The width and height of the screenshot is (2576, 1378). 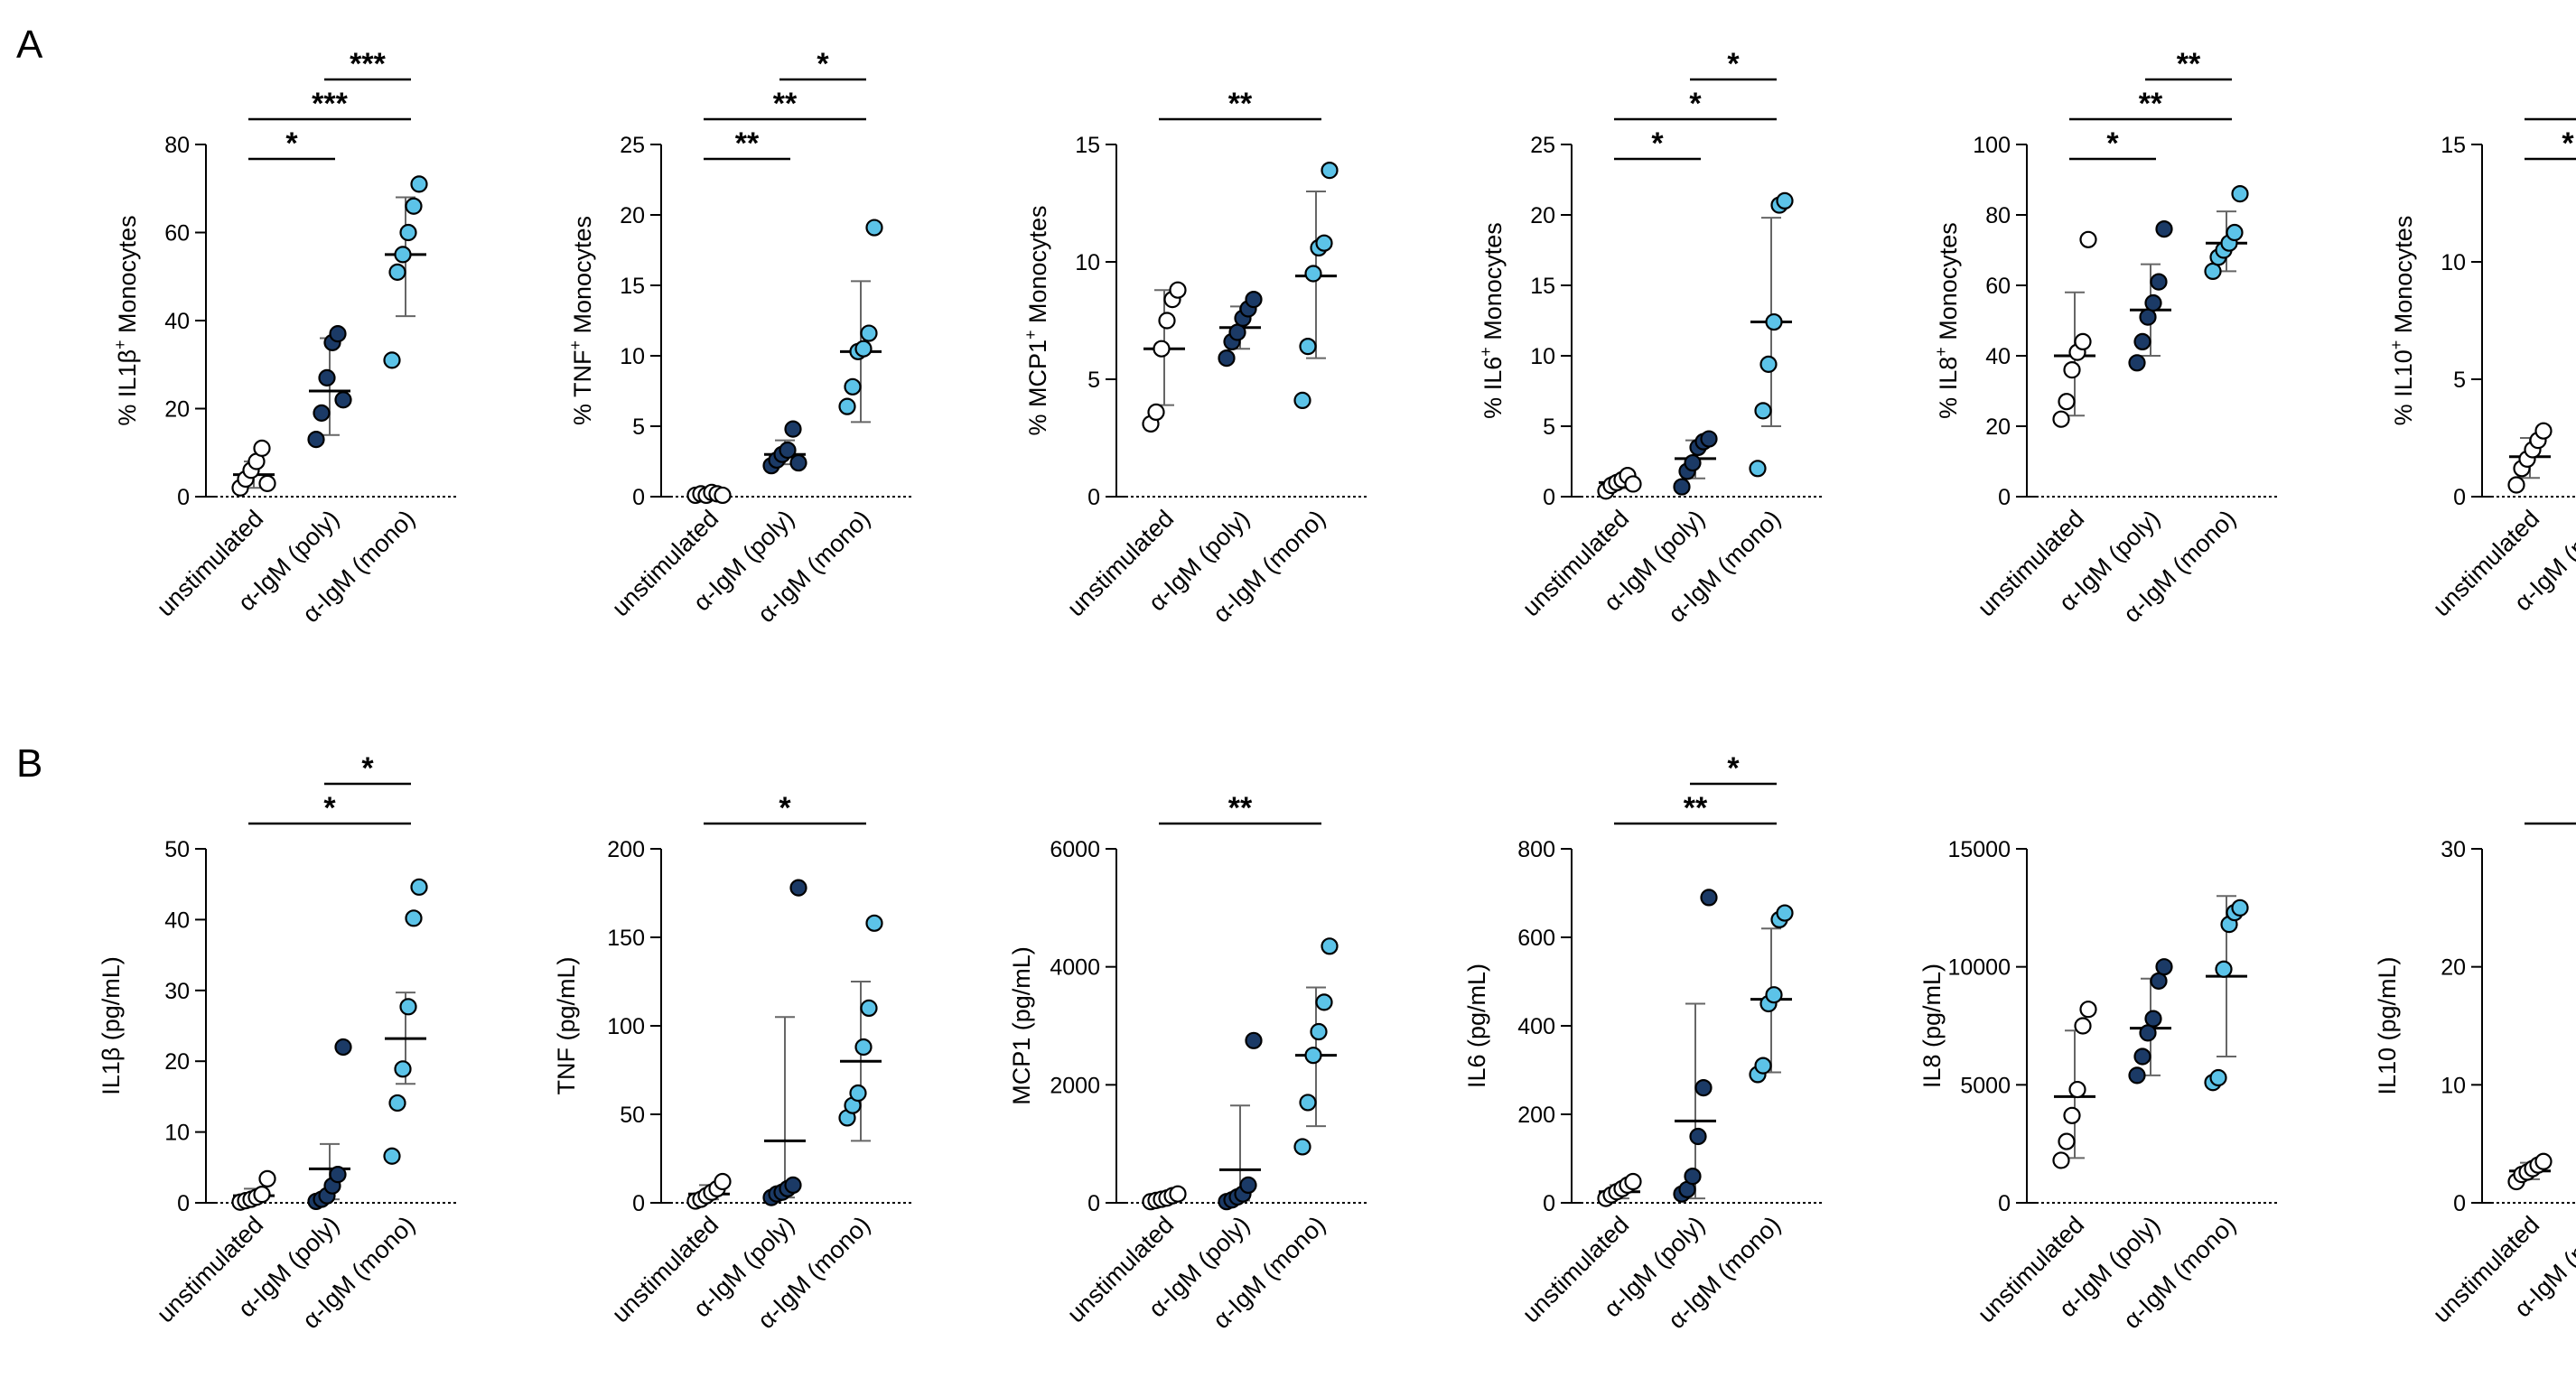 What do you see at coordinates (1979, 849) in the screenshot?
I see `y-tick-label: 15000` at bounding box center [1979, 849].